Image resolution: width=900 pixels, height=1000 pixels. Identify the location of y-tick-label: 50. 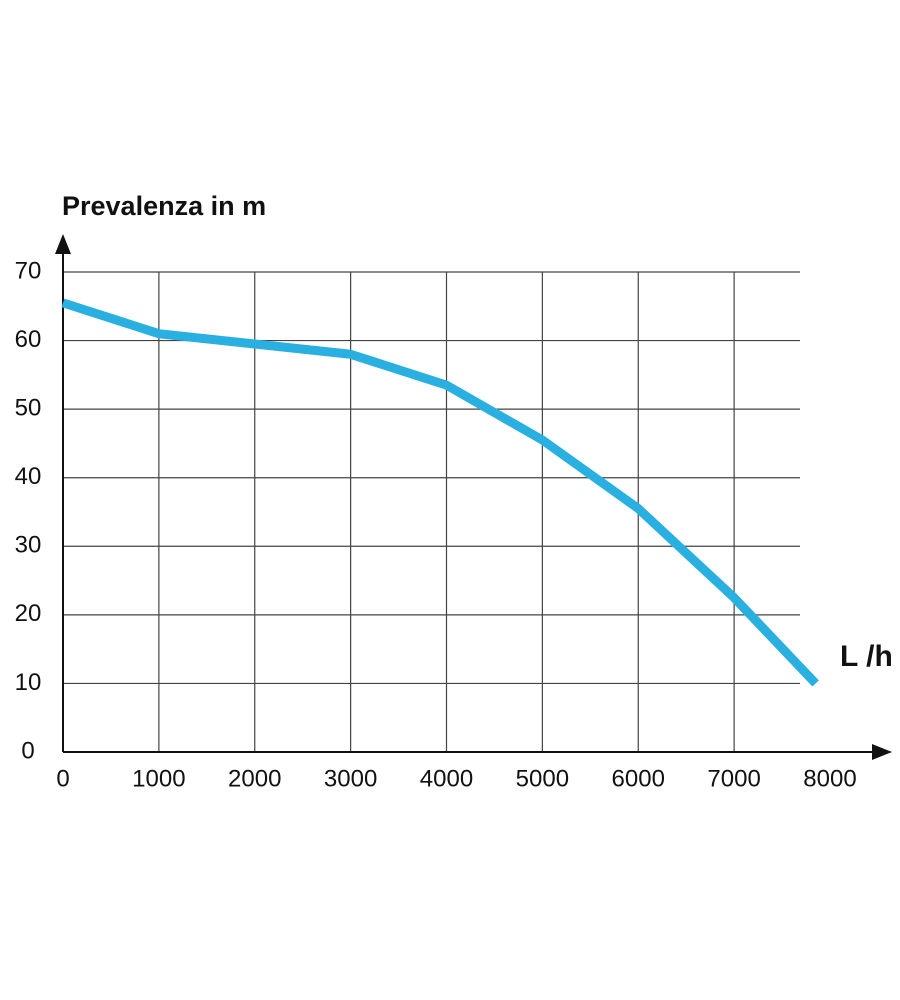
(28, 407).